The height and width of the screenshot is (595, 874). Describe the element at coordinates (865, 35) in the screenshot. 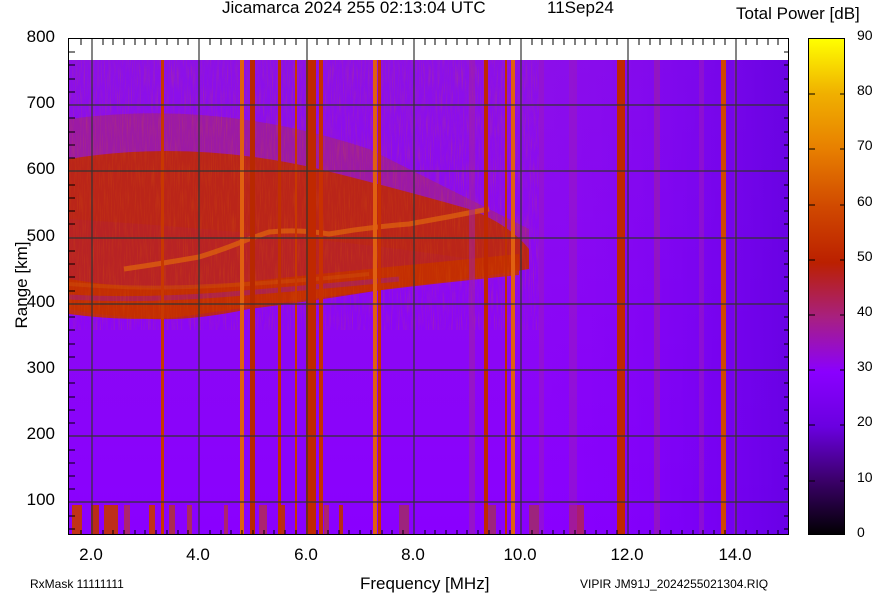

I see `colorbar-tick-label: 90` at that location.